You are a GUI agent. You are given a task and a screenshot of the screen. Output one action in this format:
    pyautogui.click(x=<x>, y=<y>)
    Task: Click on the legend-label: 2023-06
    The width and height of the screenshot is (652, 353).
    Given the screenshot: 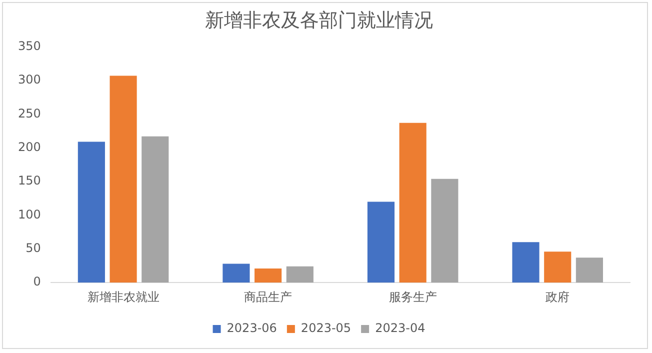 What is the action you would take?
    pyautogui.click(x=251, y=328)
    